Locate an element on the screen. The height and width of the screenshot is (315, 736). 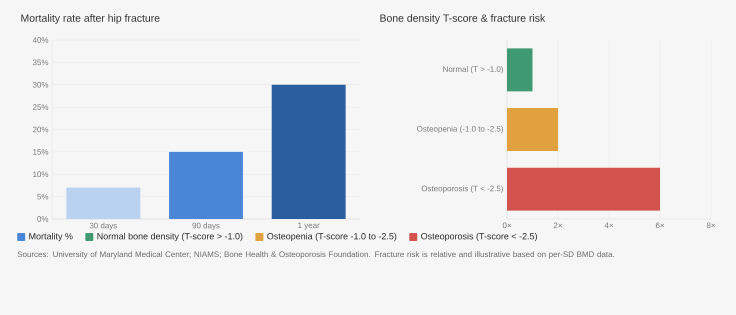
legend-label: Normal bone density (T-score > -1.0) is located at coordinates (169, 237).